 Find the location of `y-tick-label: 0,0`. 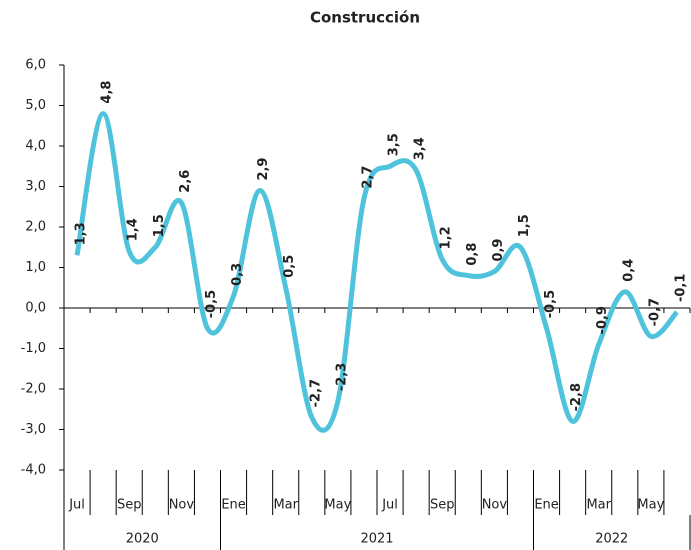

y-tick-label: 0,0 is located at coordinates (35, 308).